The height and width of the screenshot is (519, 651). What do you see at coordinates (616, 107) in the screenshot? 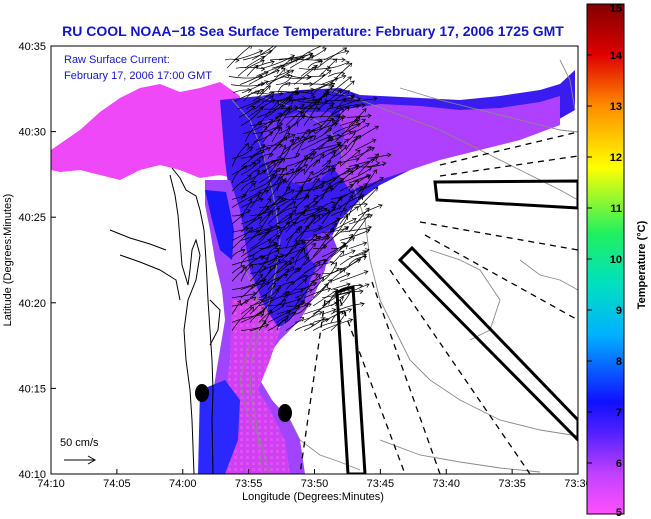
I see `colorbar-tick-label: 13` at bounding box center [616, 107].